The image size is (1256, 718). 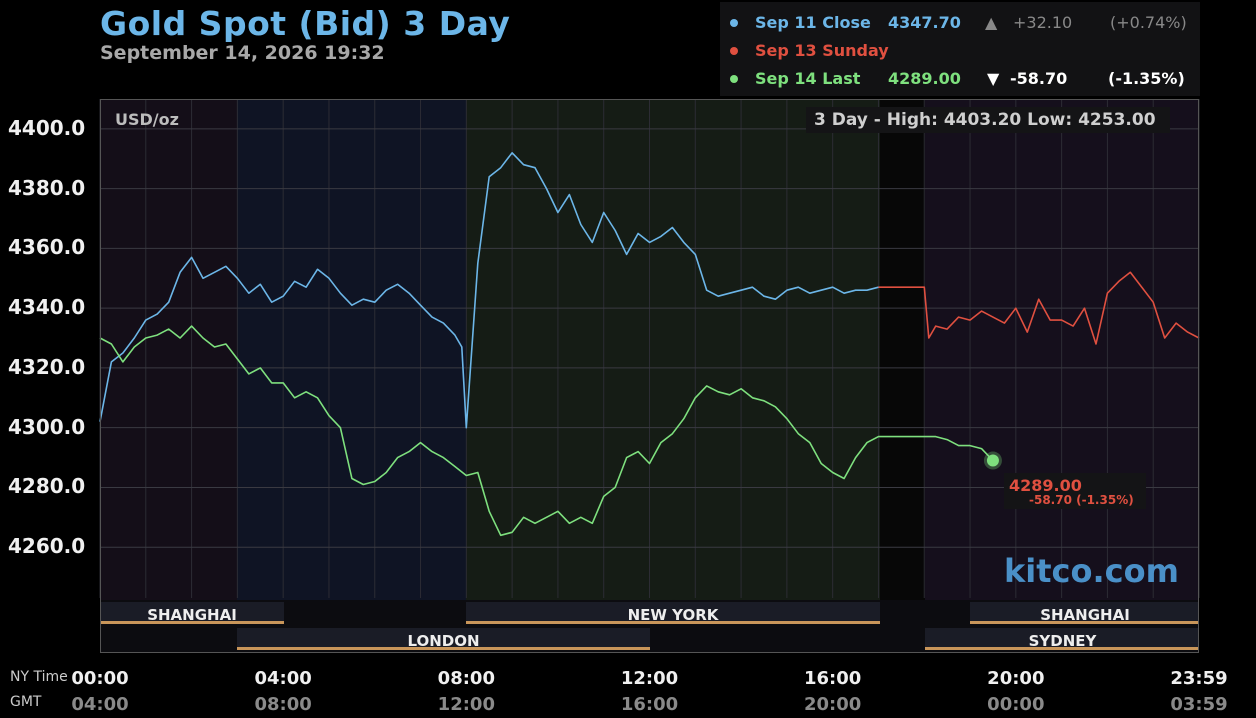 What do you see at coordinates (988, 120) in the screenshot?
I see `high-low-readout: 3 Day - High: 4403.20 Low: 4253.00` at bounding box center [988, 120].